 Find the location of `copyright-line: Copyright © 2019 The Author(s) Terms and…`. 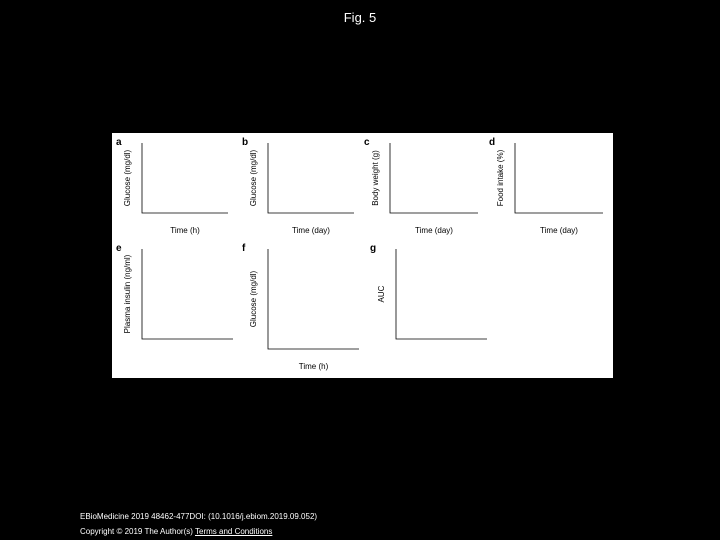

copyright-line: Copyright © 2019 The Author(s) Terms and… is located at coordinates (198, 531).